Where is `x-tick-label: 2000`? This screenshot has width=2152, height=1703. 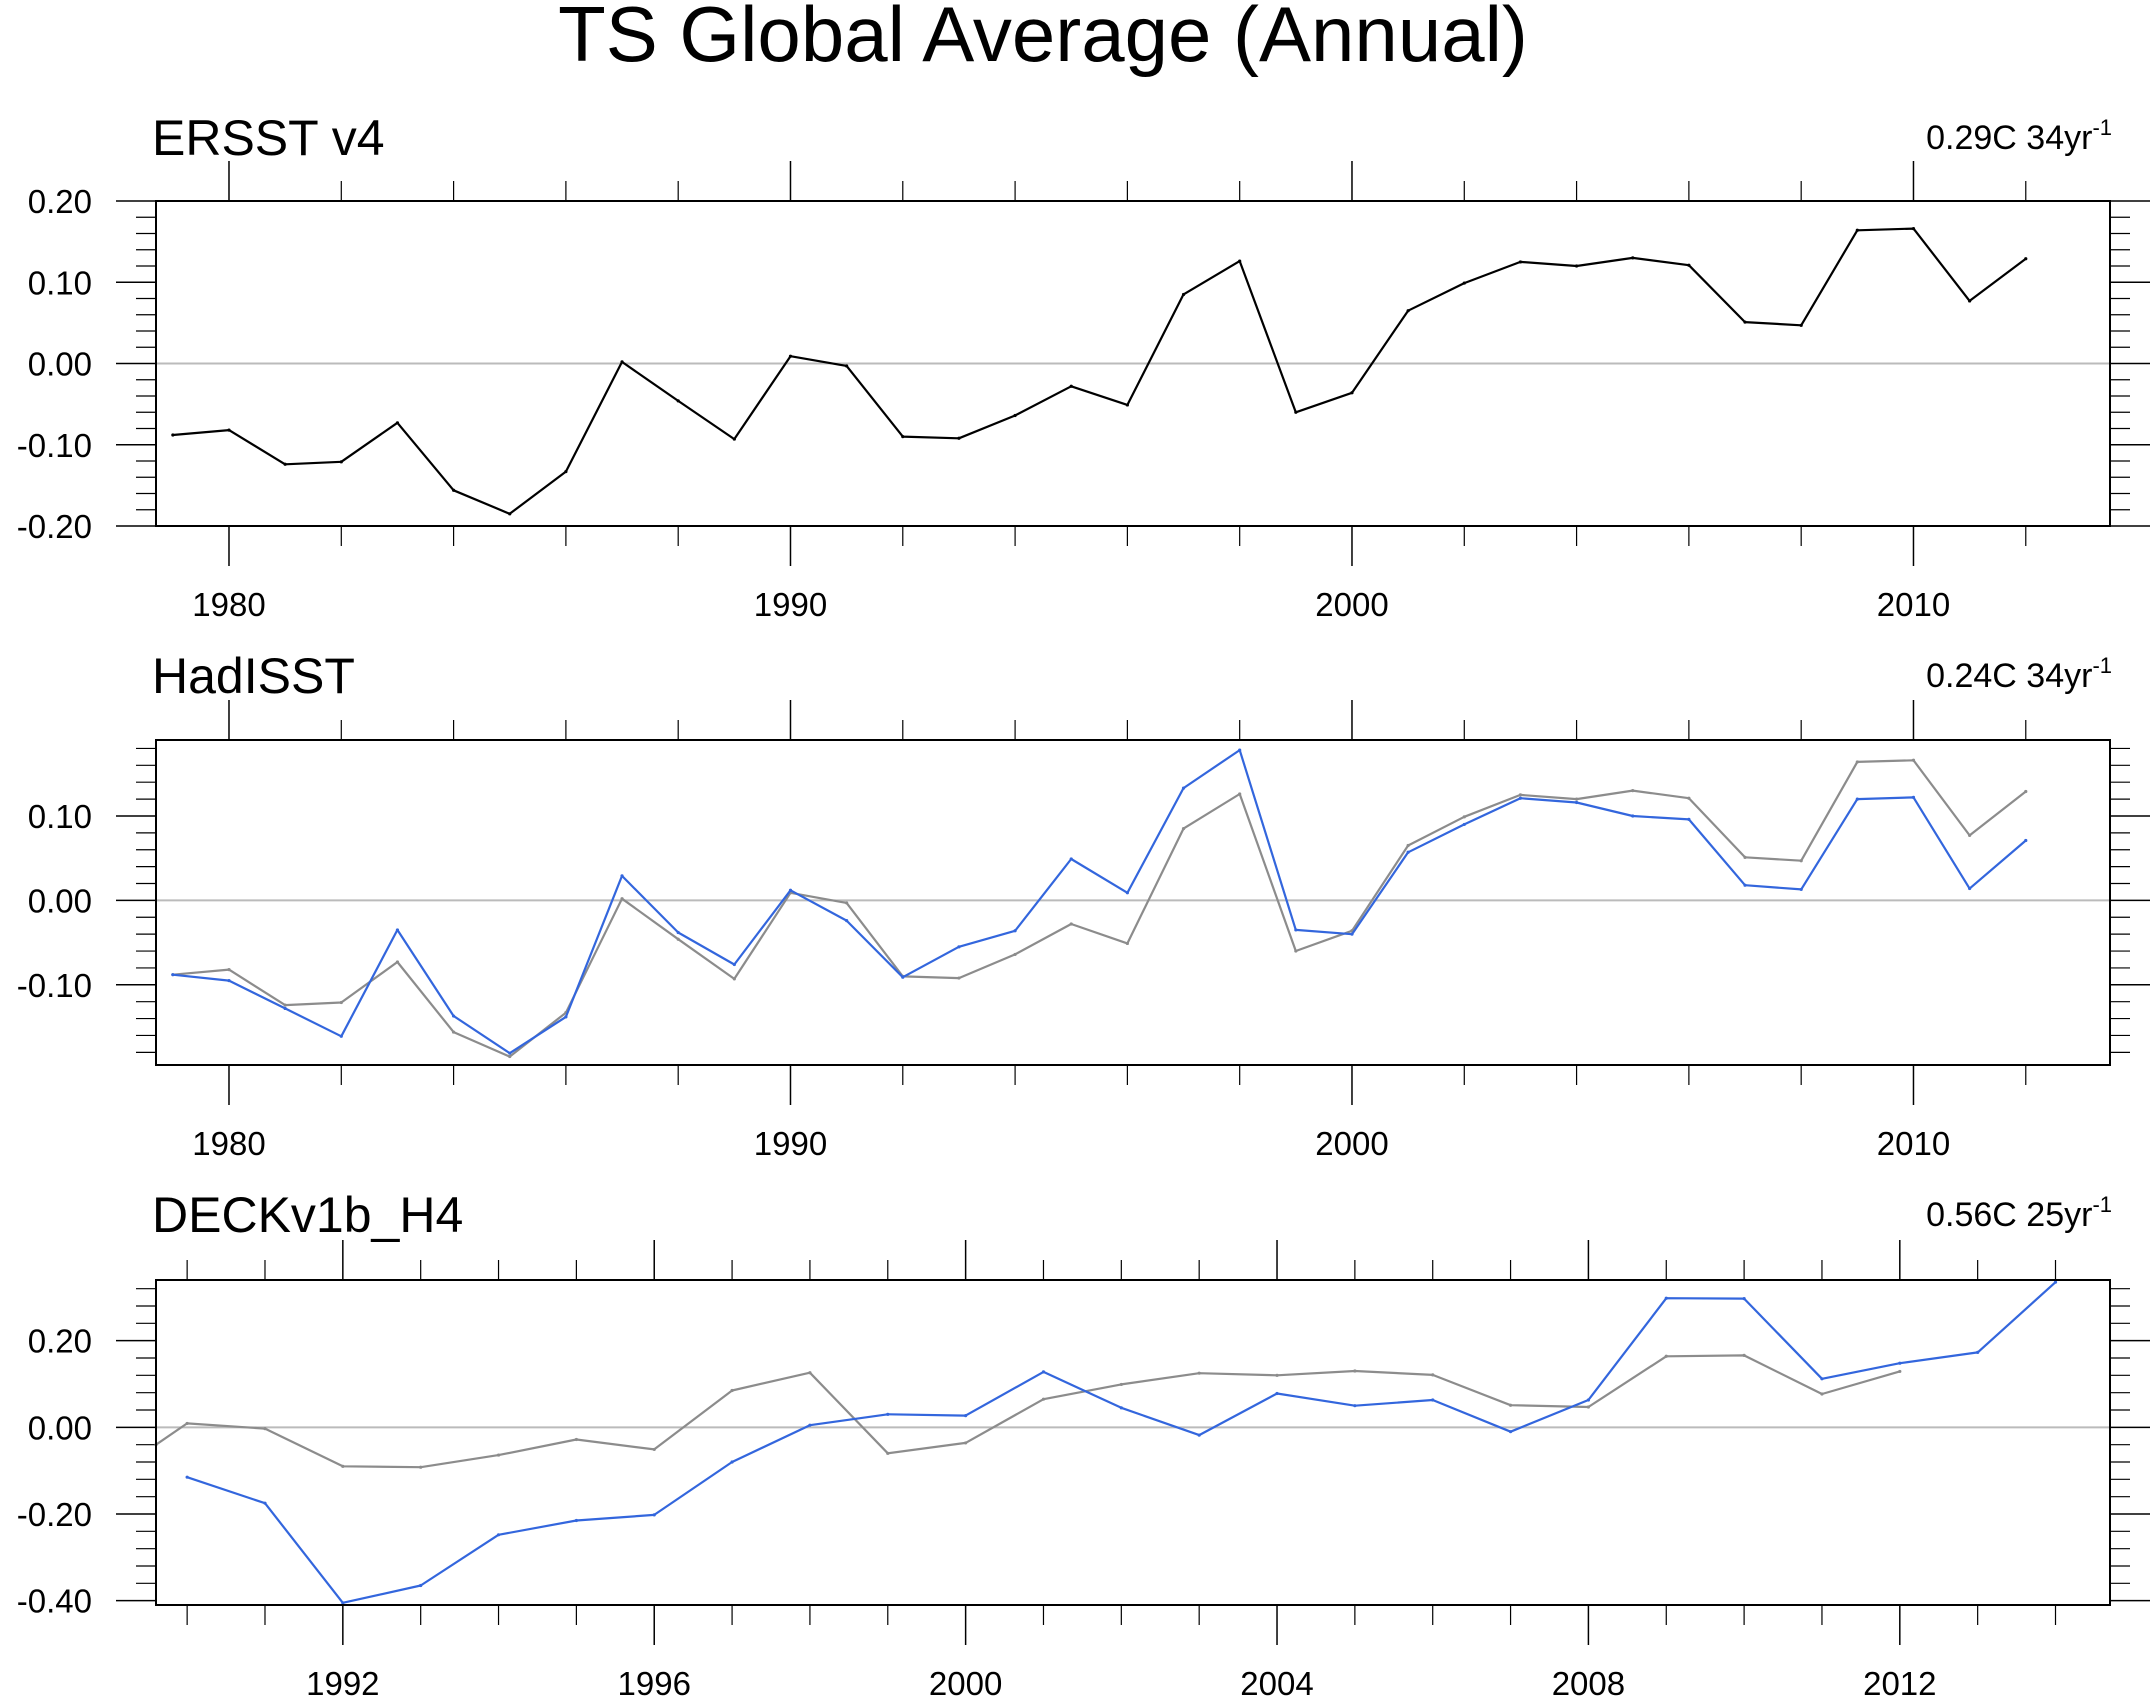 x-tick-label: 2000 is located at coordinates (1351, 604).